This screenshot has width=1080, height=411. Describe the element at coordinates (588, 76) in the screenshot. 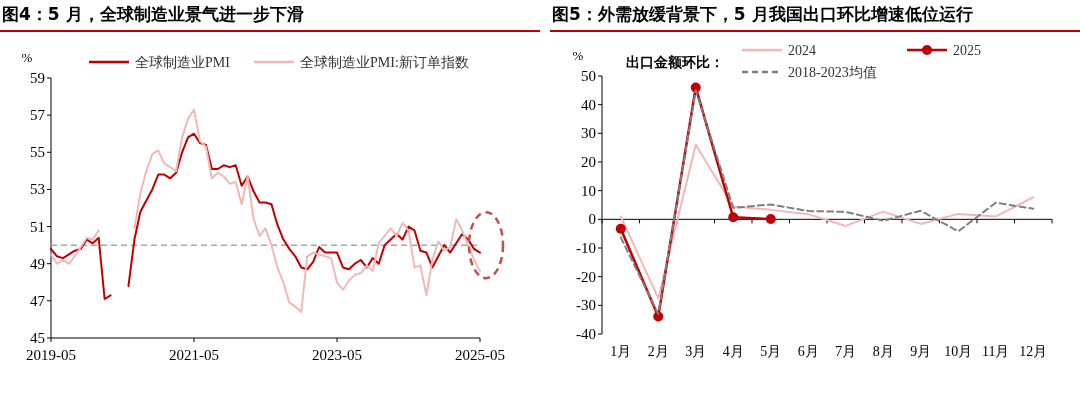

I see `y-tick-label: 50` at that location.